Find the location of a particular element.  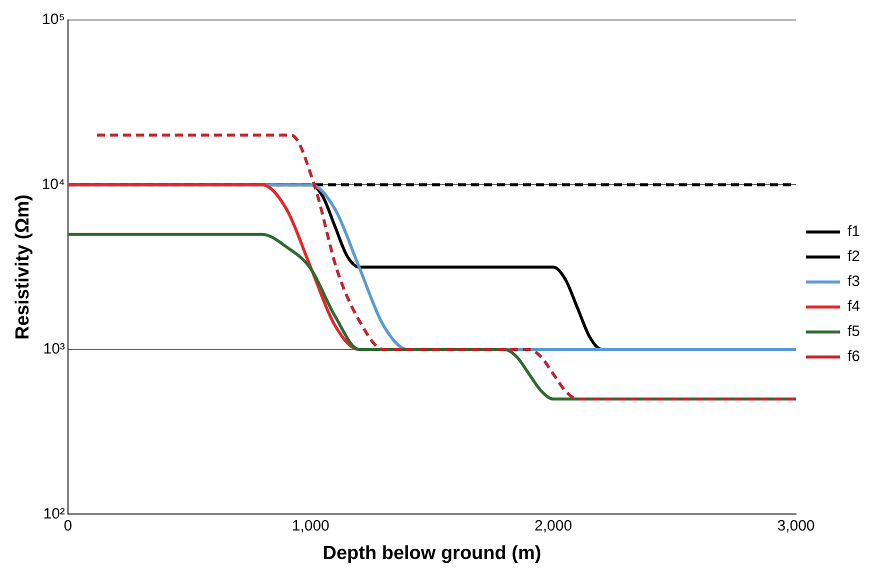

legend-label: f1 is located at coordinates (853, 231).